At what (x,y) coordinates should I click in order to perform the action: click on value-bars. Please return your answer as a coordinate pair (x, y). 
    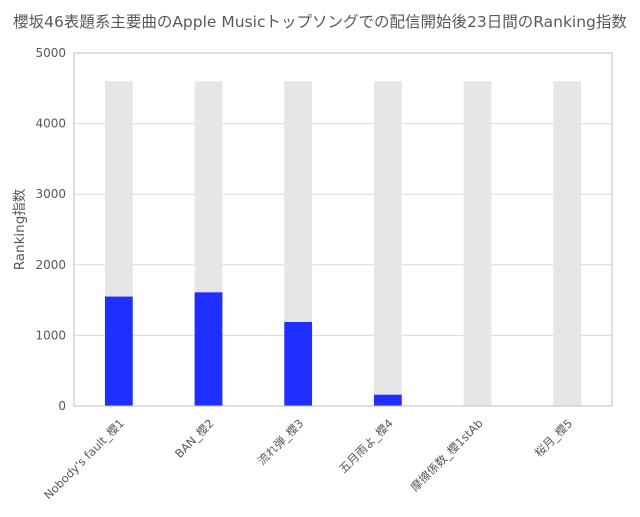
    Looking at the image, I should click on (253, 349).